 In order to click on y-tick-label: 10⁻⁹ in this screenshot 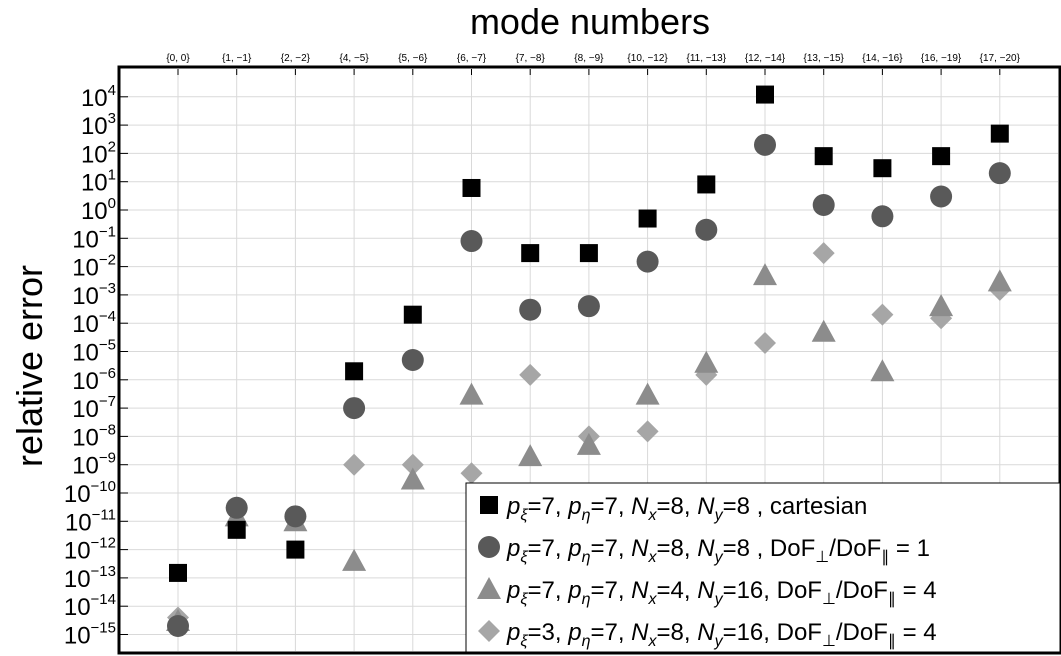, I will do `click(94, 465)`.